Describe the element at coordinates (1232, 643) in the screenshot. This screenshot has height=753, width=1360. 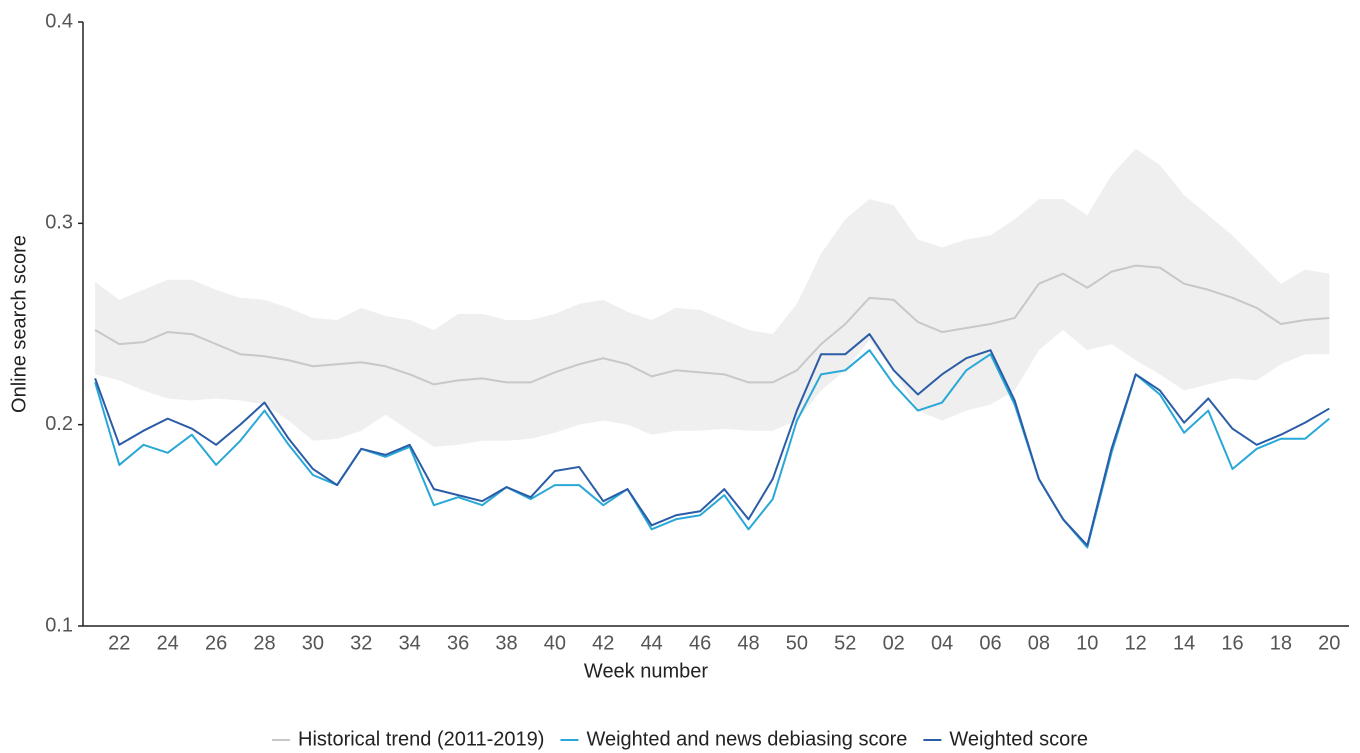
I see `x-tick-label: 16` at that location.